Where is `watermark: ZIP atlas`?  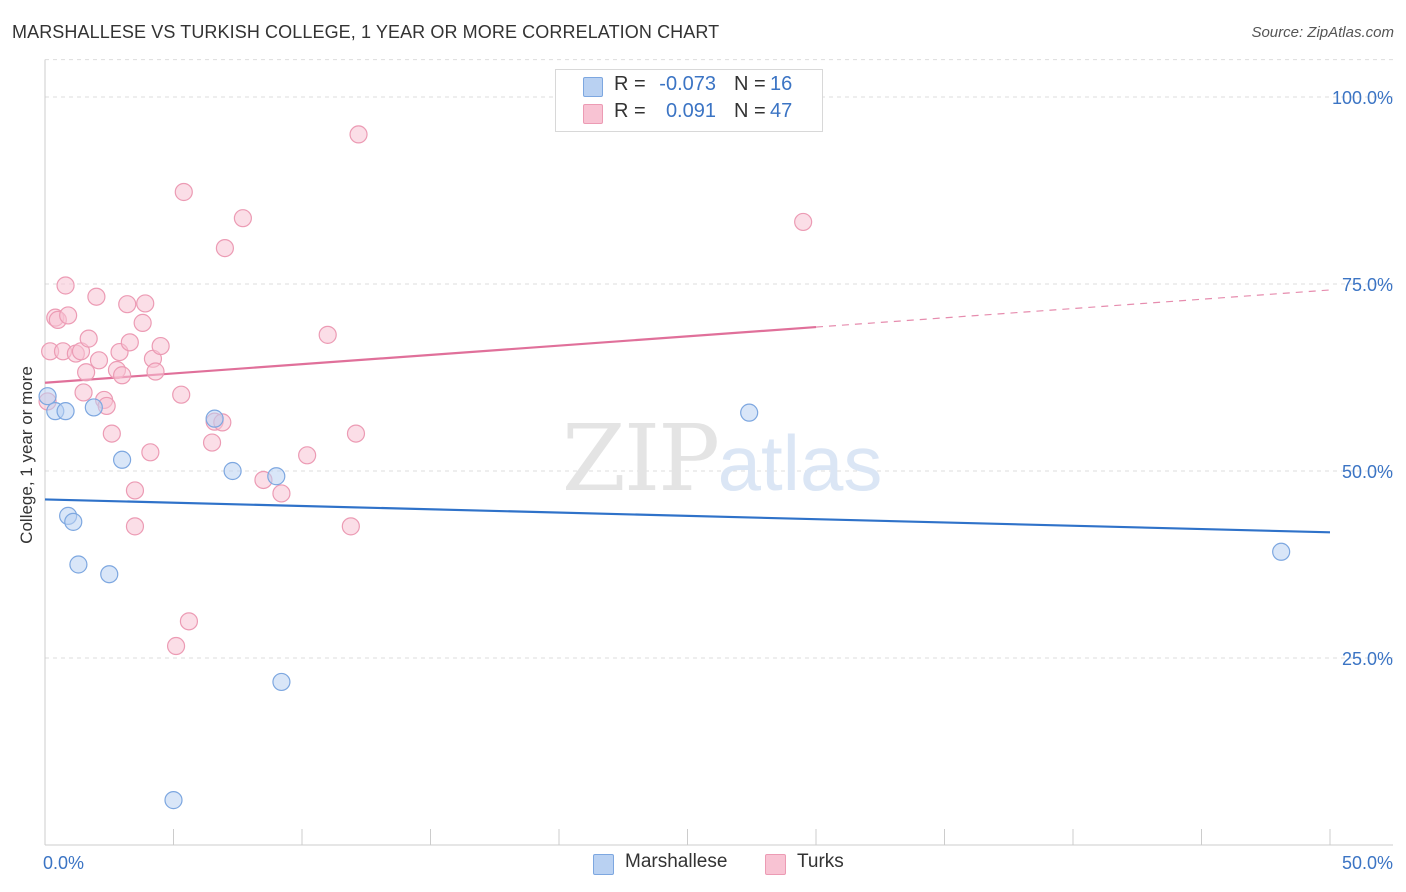 watermark: ZIP atlas is located at coordinates (722, 458).